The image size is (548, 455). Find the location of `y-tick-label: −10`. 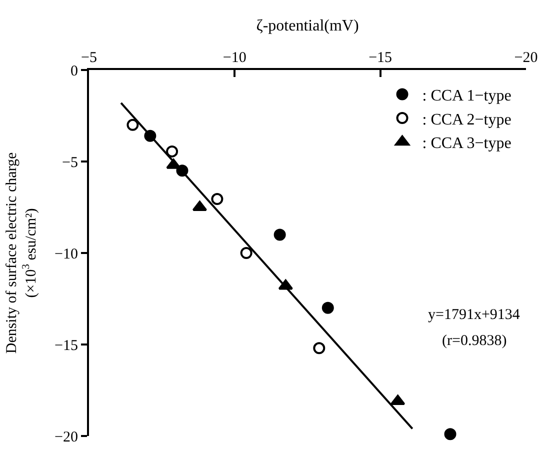

y-tick-label: −10 is located at coordinates (66, 254).